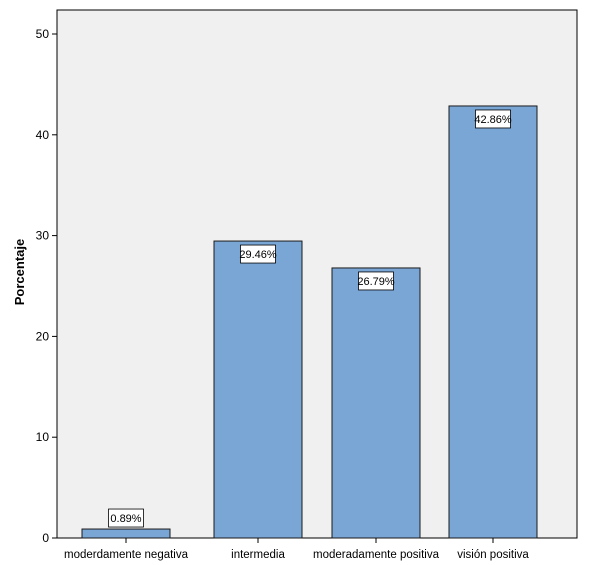 This screenshot has width=598, height=565. I want to click on y-axis-ticks: 0 10 20 30 40 50, so click(46, 286).